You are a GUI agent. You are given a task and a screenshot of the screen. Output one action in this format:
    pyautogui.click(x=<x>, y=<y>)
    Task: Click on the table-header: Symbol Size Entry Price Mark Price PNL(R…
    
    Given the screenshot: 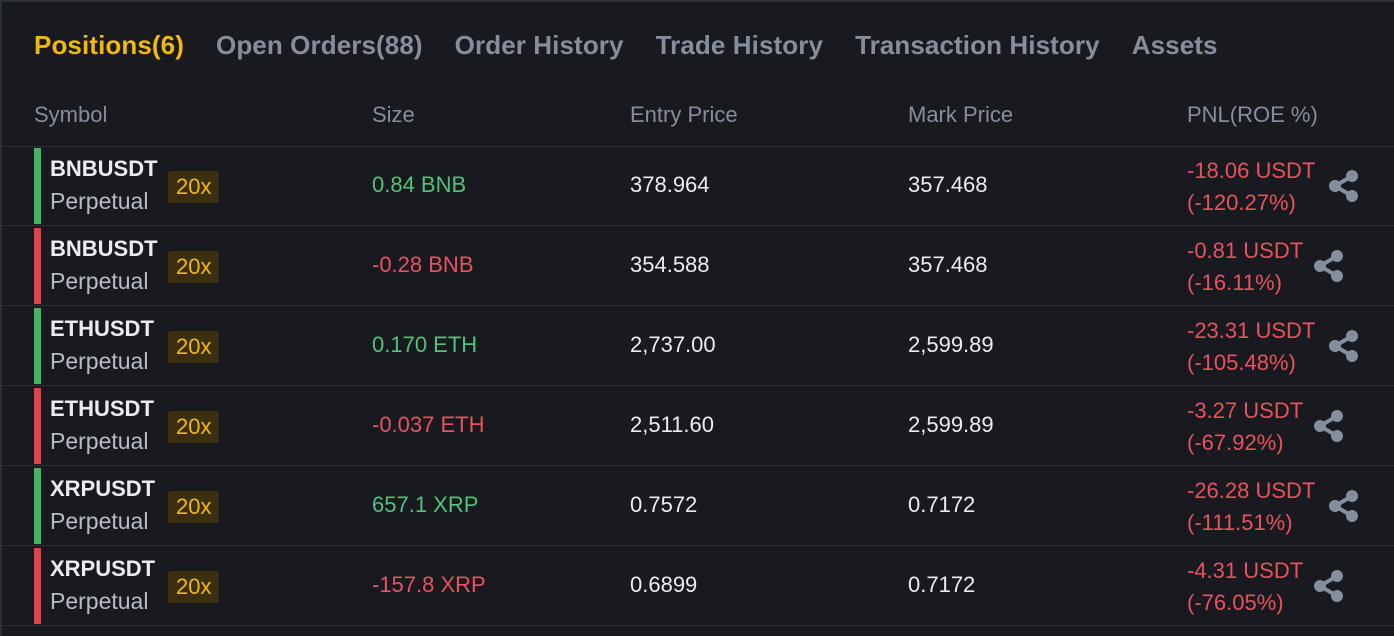 What is the action you would take?
    pyautogui.click(x=698, y=120)
    